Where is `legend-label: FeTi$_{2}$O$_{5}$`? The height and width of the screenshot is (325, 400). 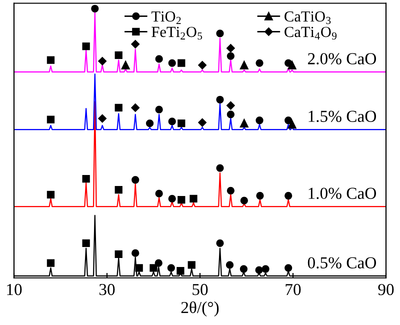
legend-label: FeTi$_{2}$O$_{5}$ is located at coordinates (177, 33).